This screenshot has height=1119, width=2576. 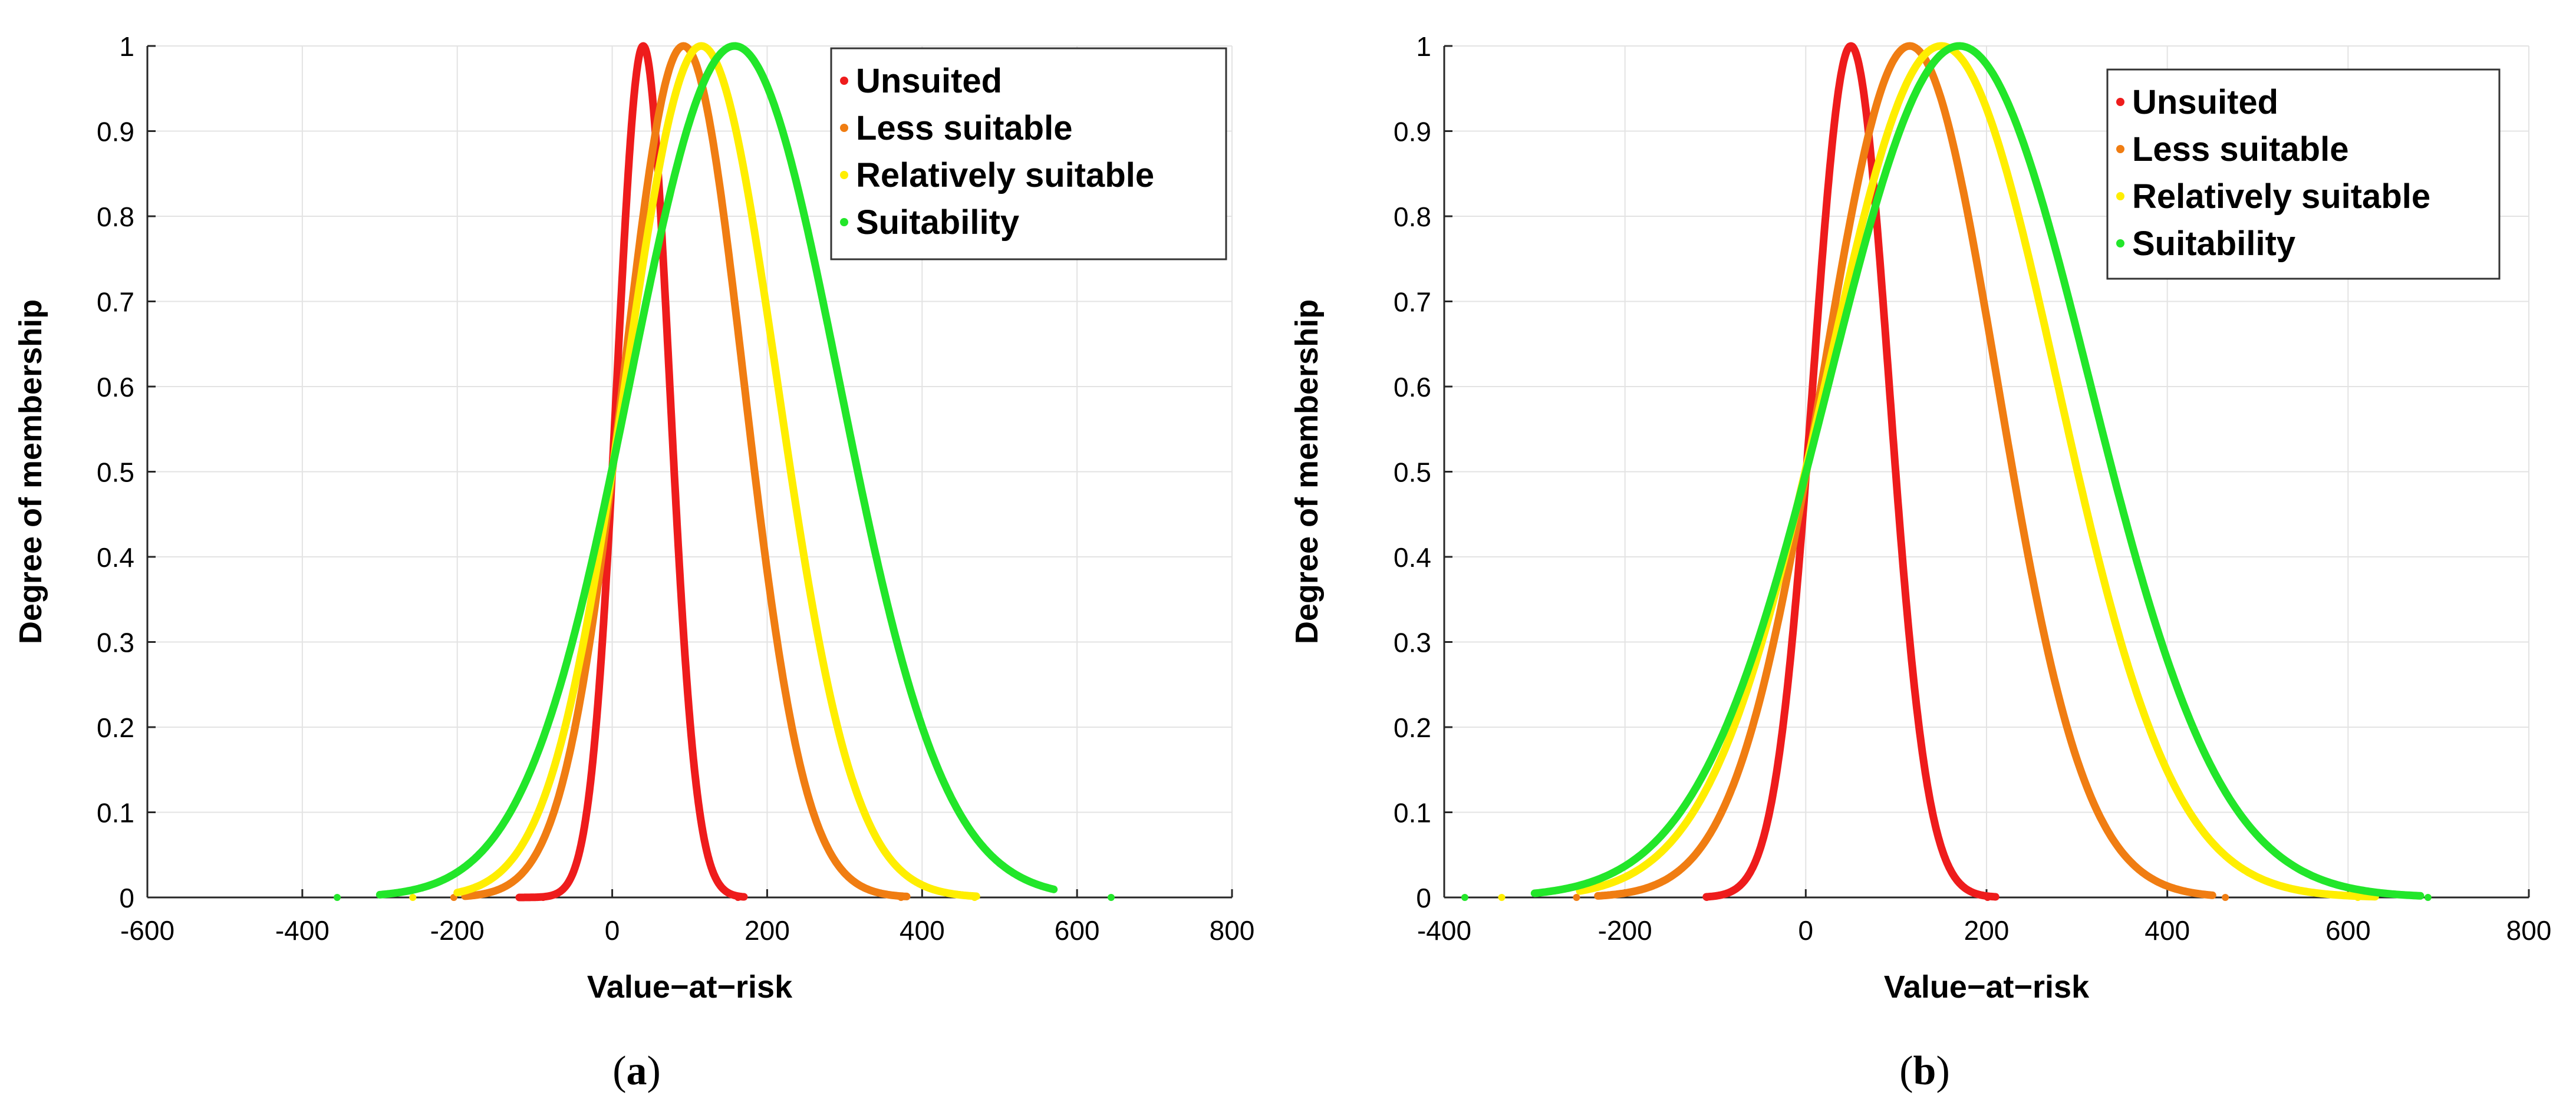 I want to click on panel-letter: b, so click(x=1924, y=1071).